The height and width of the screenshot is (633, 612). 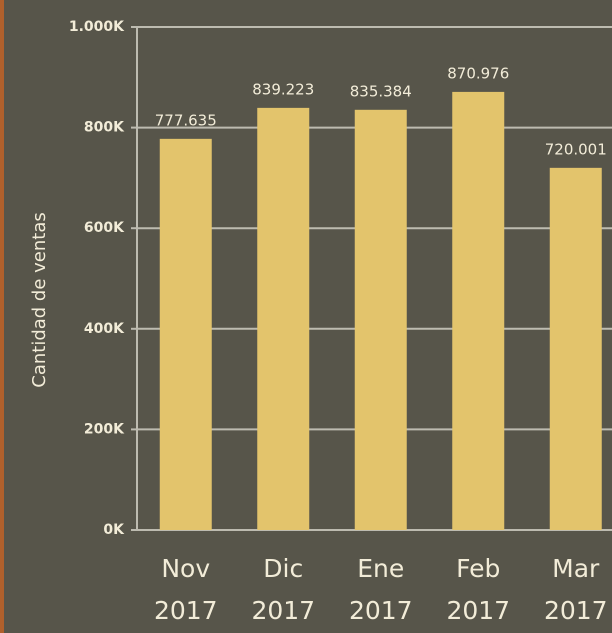 I want to click on value-label: 870.976, so click(x=478, y=73).